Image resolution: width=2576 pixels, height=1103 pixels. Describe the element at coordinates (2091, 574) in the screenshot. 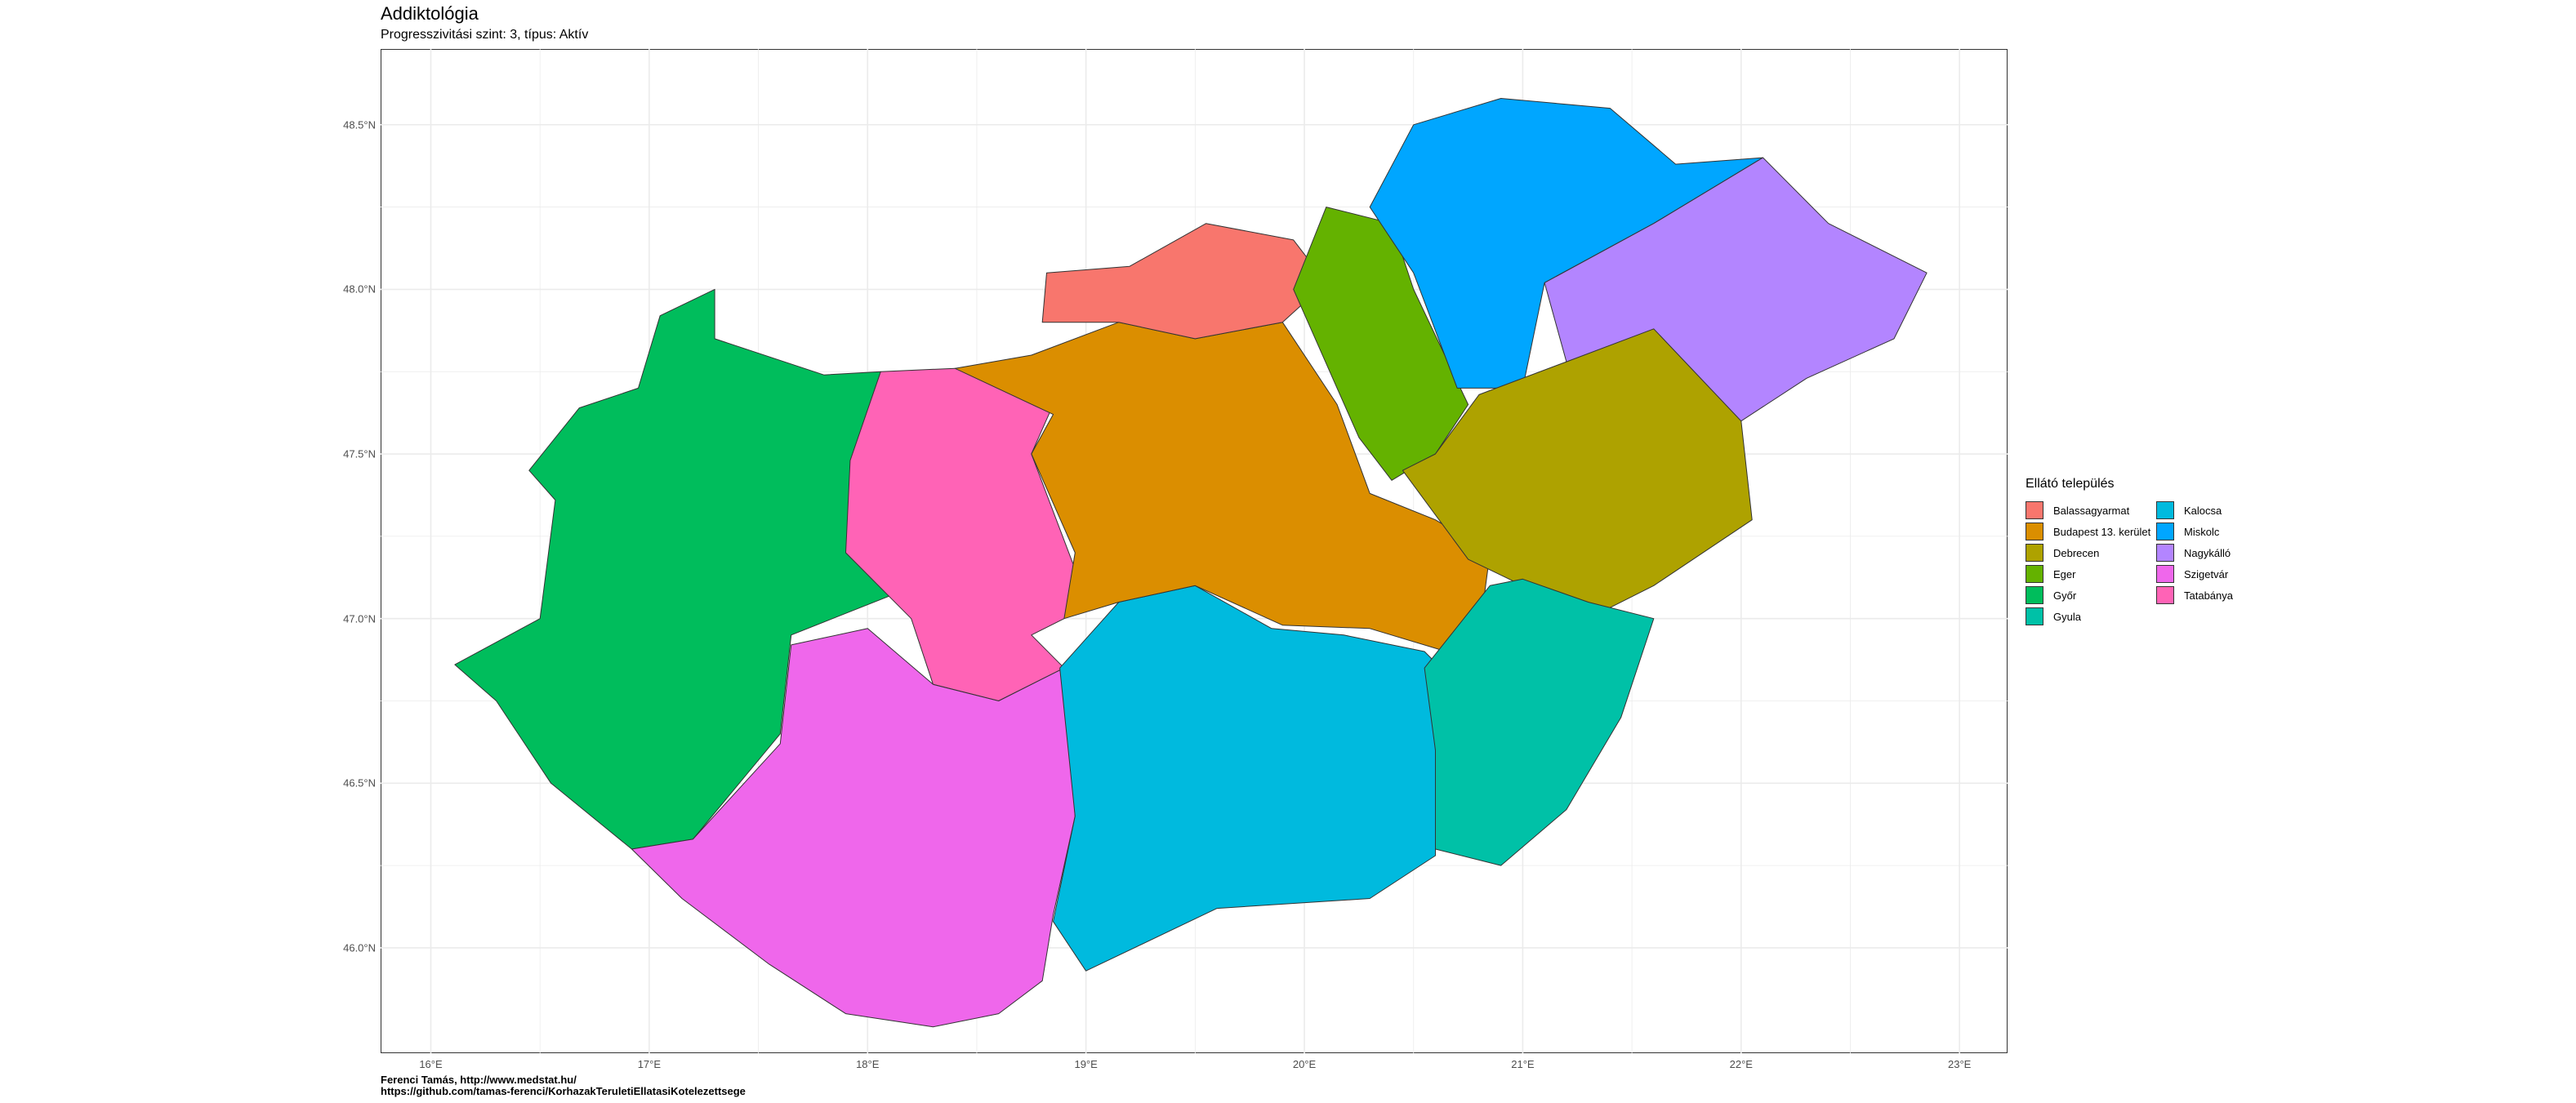

I see `legend-item: Eger` at that location.